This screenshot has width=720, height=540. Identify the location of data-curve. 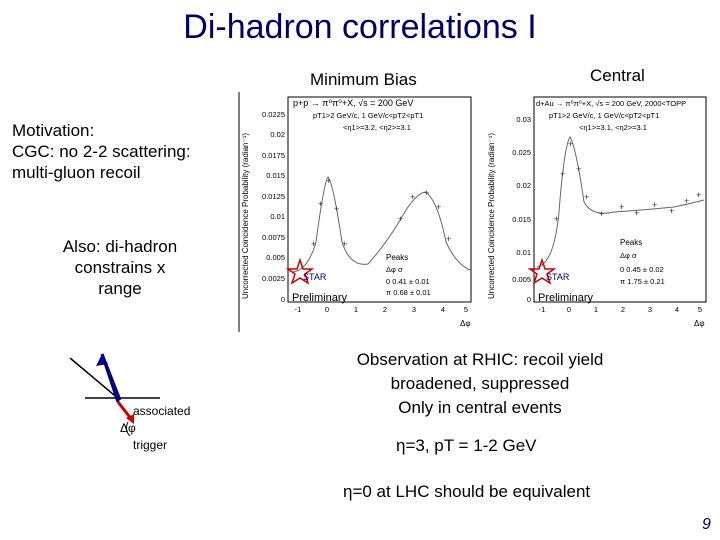
(620, 202).